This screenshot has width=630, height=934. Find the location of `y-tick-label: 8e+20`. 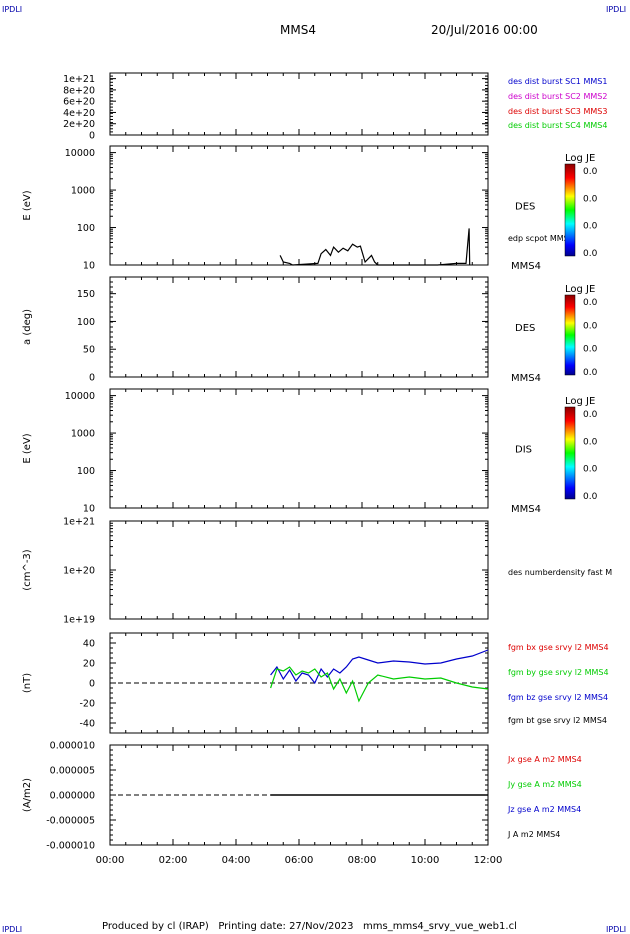

y-tick-label: 8e+20 is located at coordinates (79, 90).